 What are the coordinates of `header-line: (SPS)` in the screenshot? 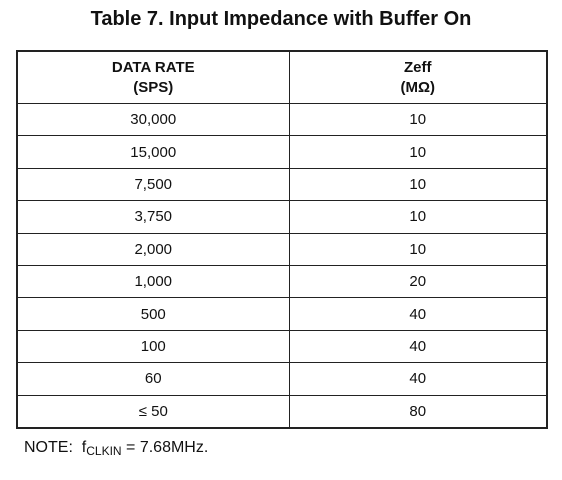 It's located at (153, 87).